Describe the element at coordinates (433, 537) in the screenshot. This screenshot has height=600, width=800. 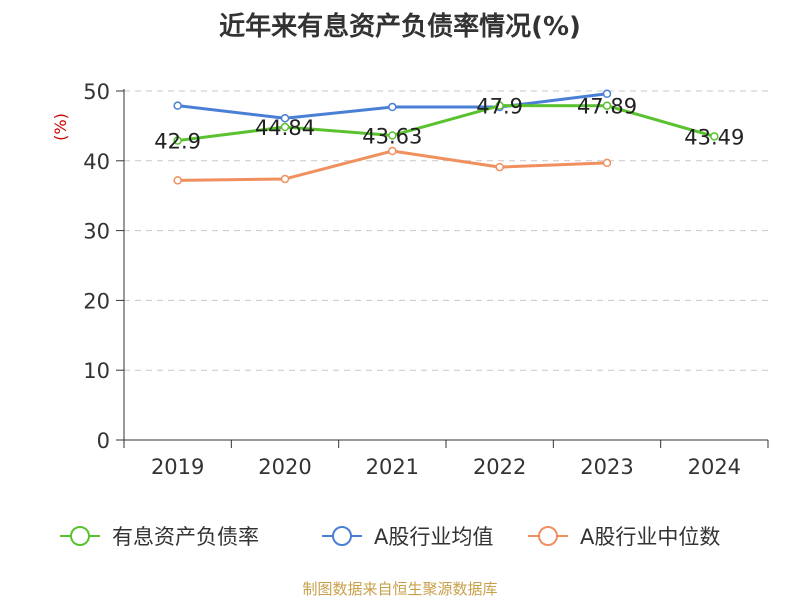
I see `legend-label: A股行业均值` at that location.